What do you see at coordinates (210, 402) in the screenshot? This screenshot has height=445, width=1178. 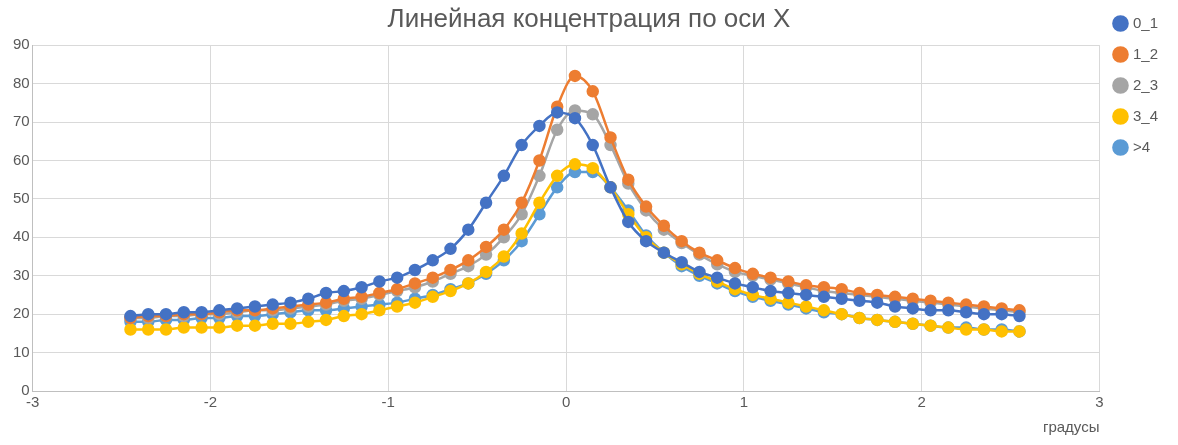 I see `x-tick-label: -2` at bounding box center [210, 402].